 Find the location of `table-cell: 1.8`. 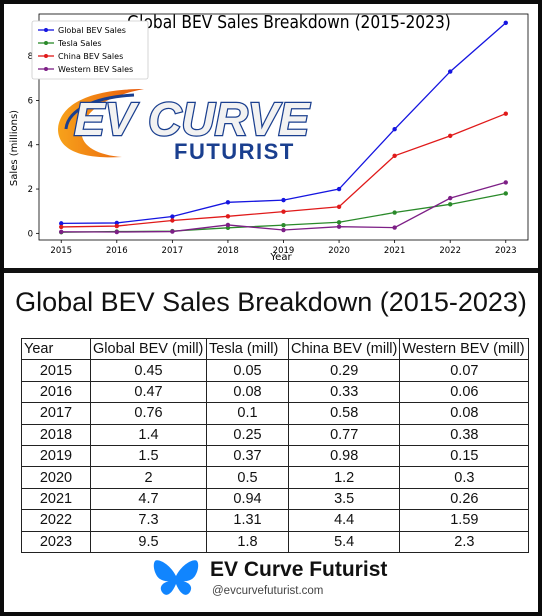

table-cell: 1.8 is located at coordinates (247, 541).